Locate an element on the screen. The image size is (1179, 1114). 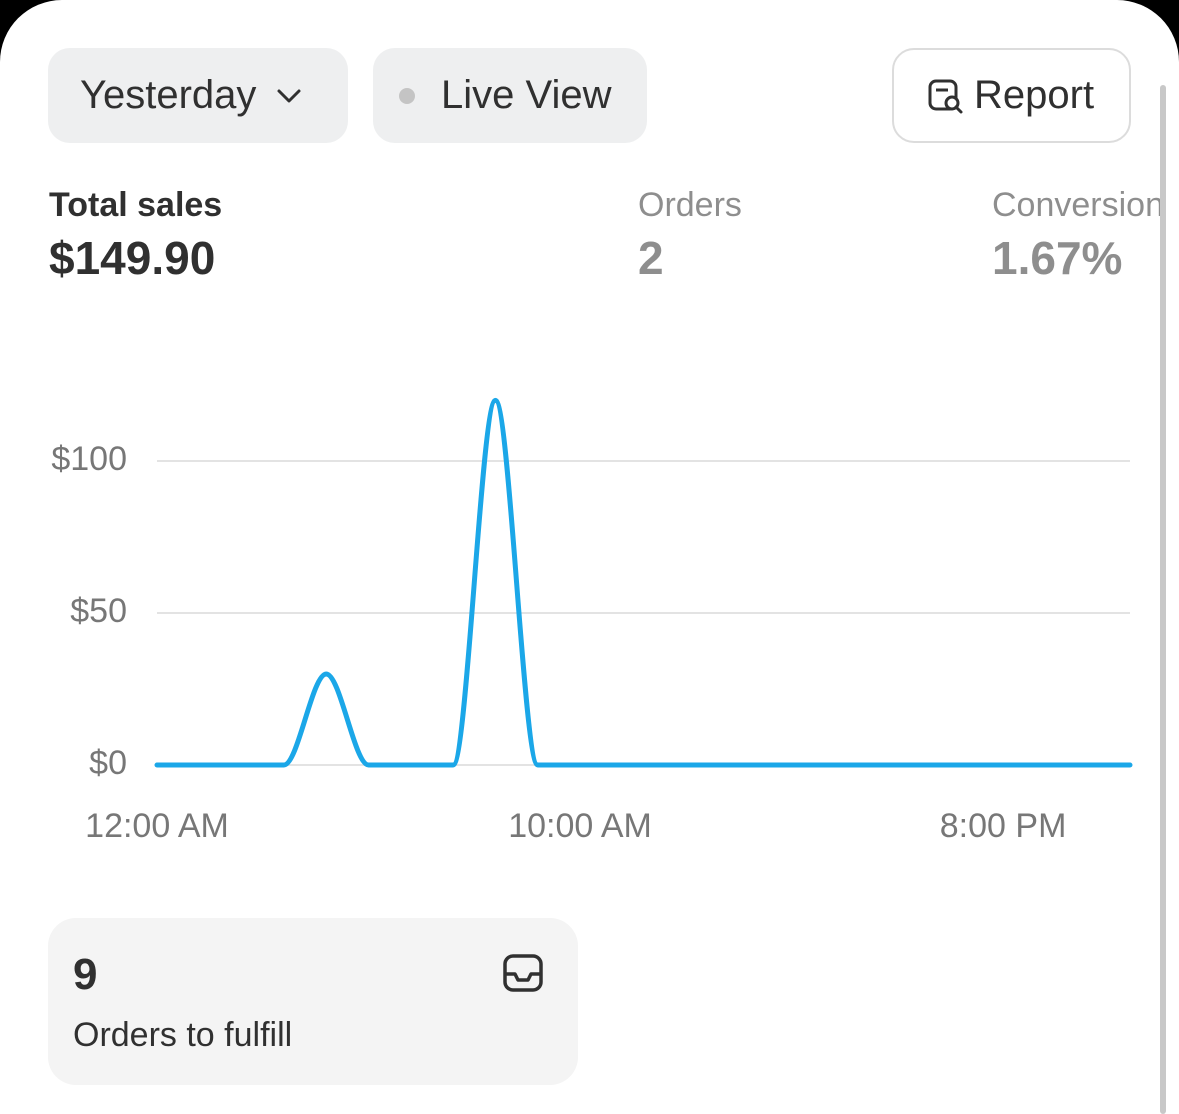
report-button: Report is located at coordinates (1011, 95).